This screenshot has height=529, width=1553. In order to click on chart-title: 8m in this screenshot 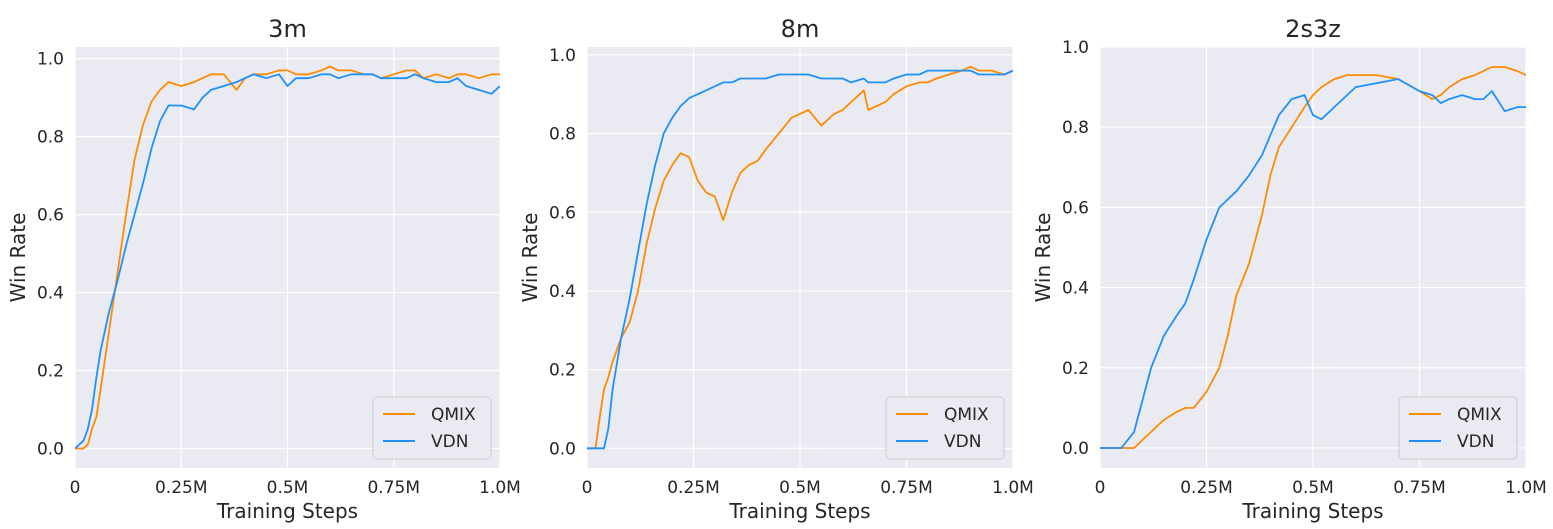, I will do `click(800, 29)`.